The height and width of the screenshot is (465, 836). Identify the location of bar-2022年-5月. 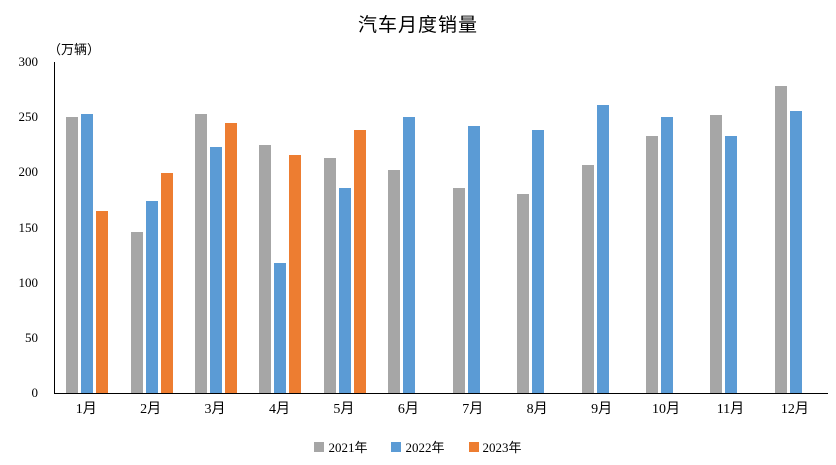
(344, 290).